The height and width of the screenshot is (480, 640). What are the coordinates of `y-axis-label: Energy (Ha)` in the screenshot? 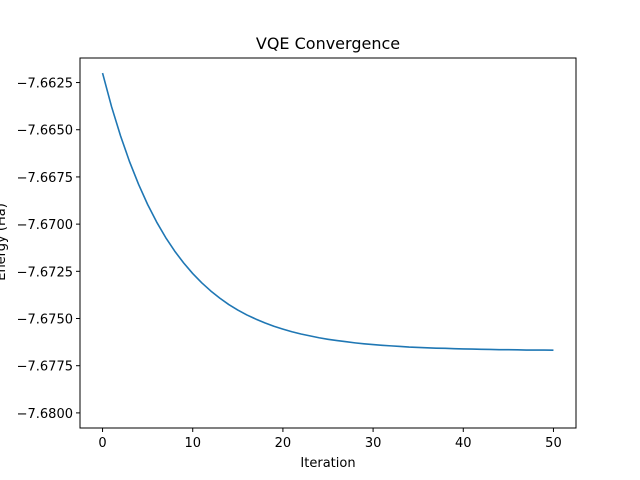 It's located at (4, 242).